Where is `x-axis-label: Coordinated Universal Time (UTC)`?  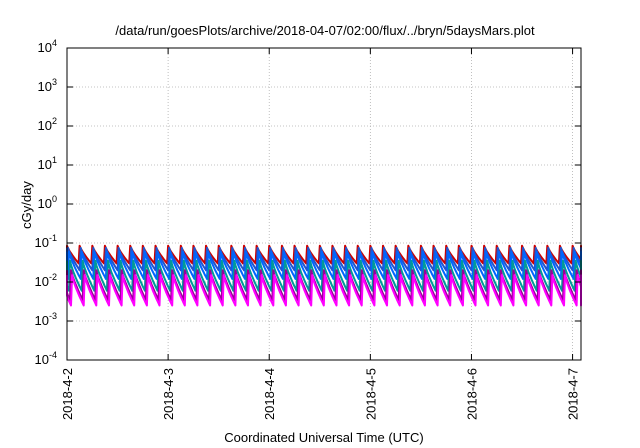
x-axis-label: Coordinated Universal Time (UTC) is located at coordinates (323, 437).